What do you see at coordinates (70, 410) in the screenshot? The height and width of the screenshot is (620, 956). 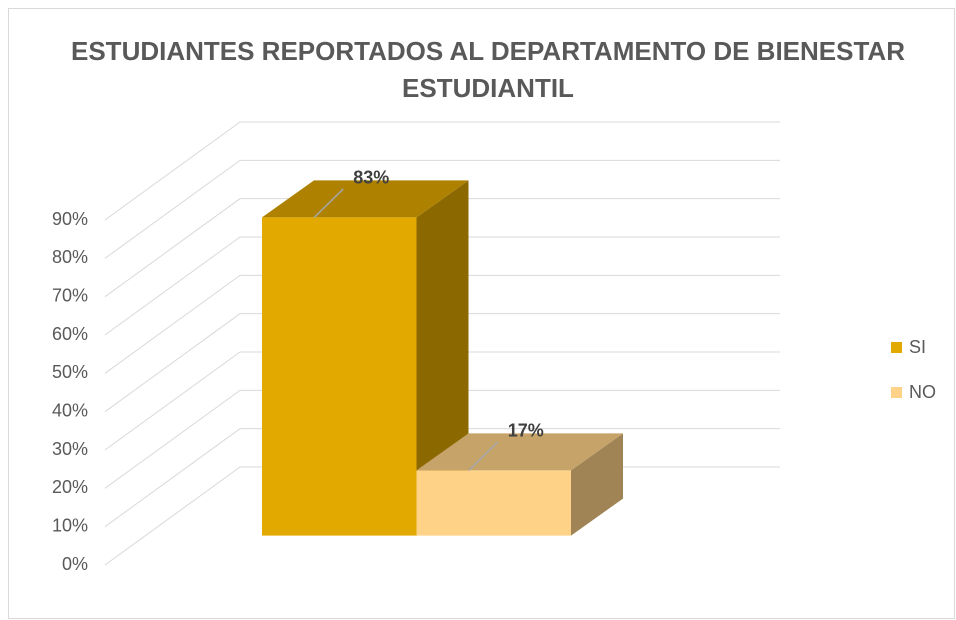 I see `y-tick-label: 40%` at bounding box center [70, 410].